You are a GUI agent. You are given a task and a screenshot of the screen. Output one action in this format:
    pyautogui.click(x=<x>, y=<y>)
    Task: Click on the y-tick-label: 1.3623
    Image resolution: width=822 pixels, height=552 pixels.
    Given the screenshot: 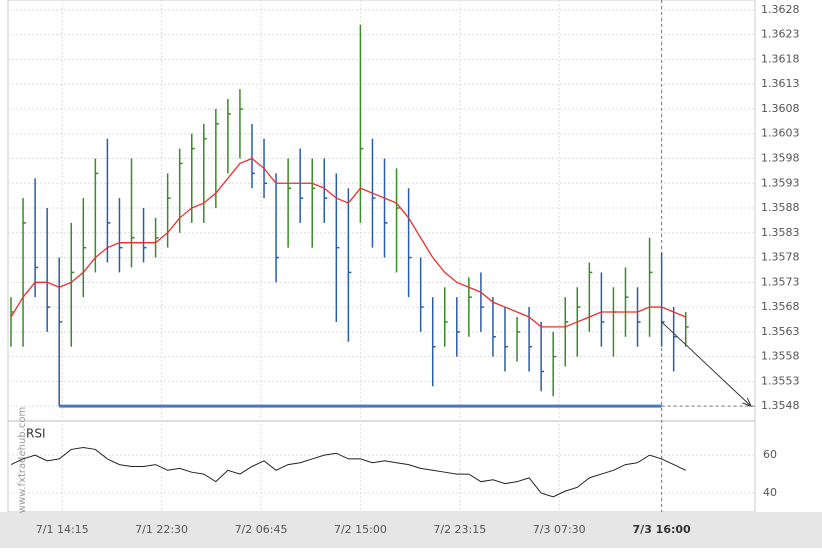 What is the action you would take?
    pyautogui.click(x=780, y=34)
    